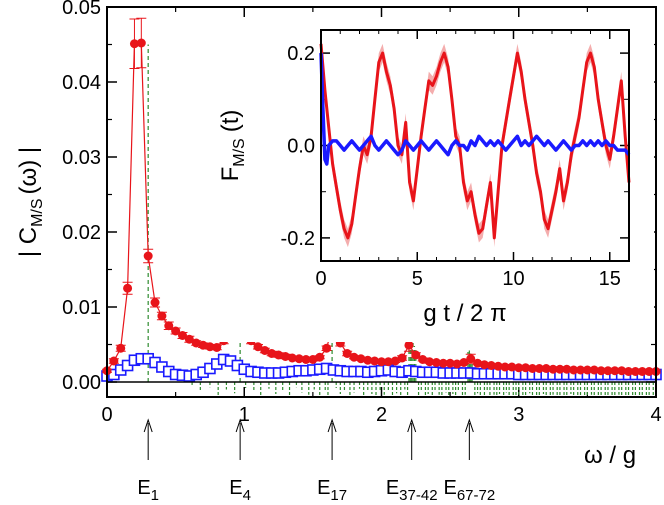 The height and width of the screenshot is (505, 664). Describe the element at coordinates (476, 495) in the screenshot. I see `annotation-label-sub: 67-72` at that location.